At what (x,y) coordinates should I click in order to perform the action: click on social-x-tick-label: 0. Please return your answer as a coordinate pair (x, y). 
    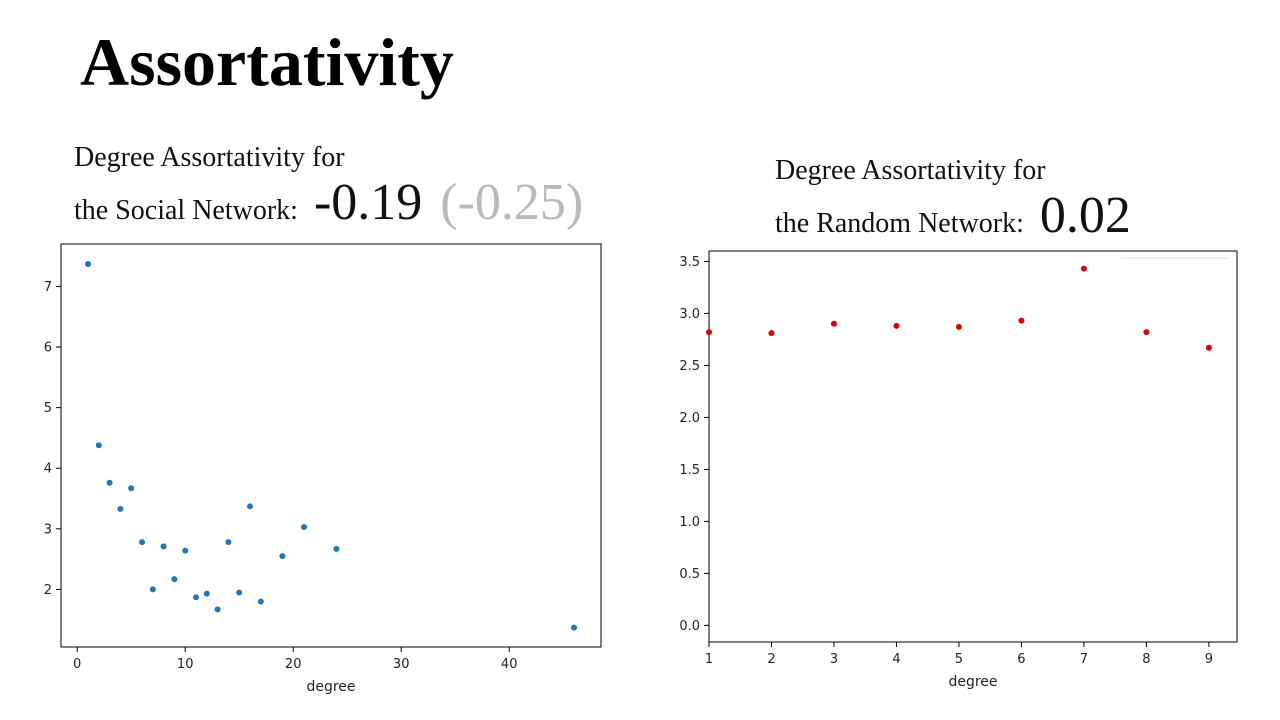
    Looking at the image, I should click on (77, 664).